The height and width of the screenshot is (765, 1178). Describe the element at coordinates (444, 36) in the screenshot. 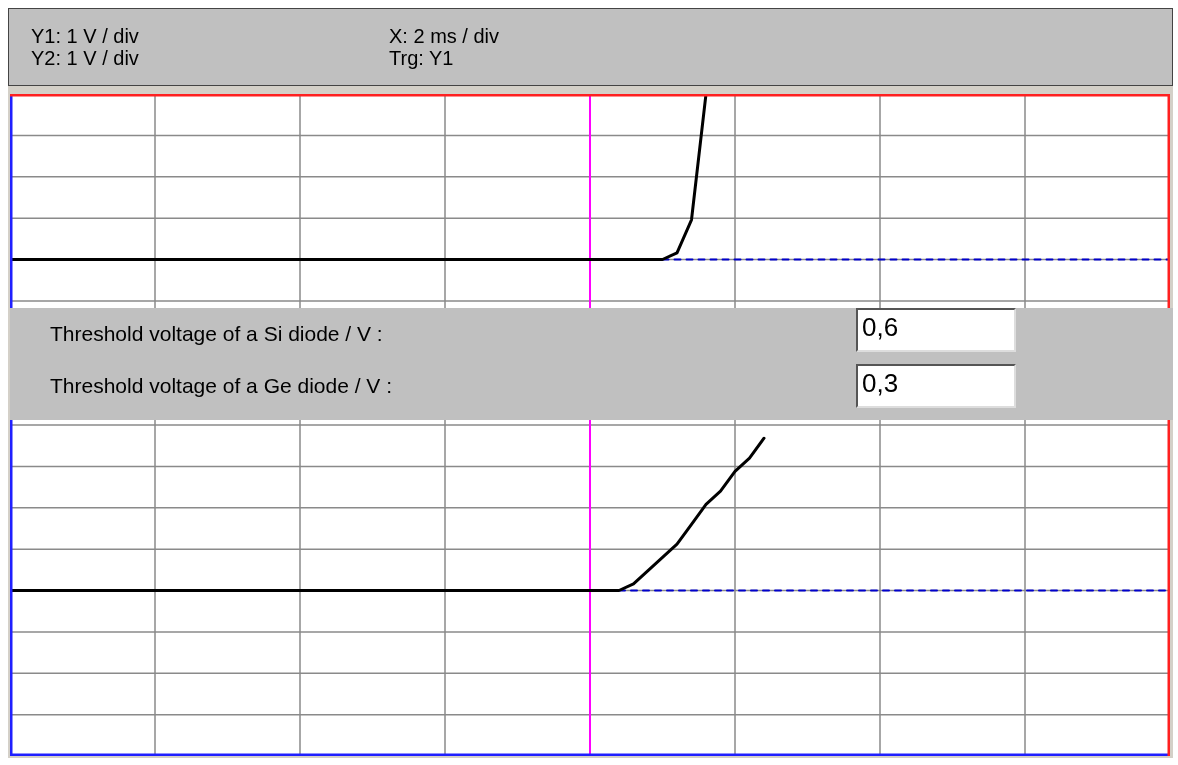

I see `text: X: 2 ms / div` at that location.